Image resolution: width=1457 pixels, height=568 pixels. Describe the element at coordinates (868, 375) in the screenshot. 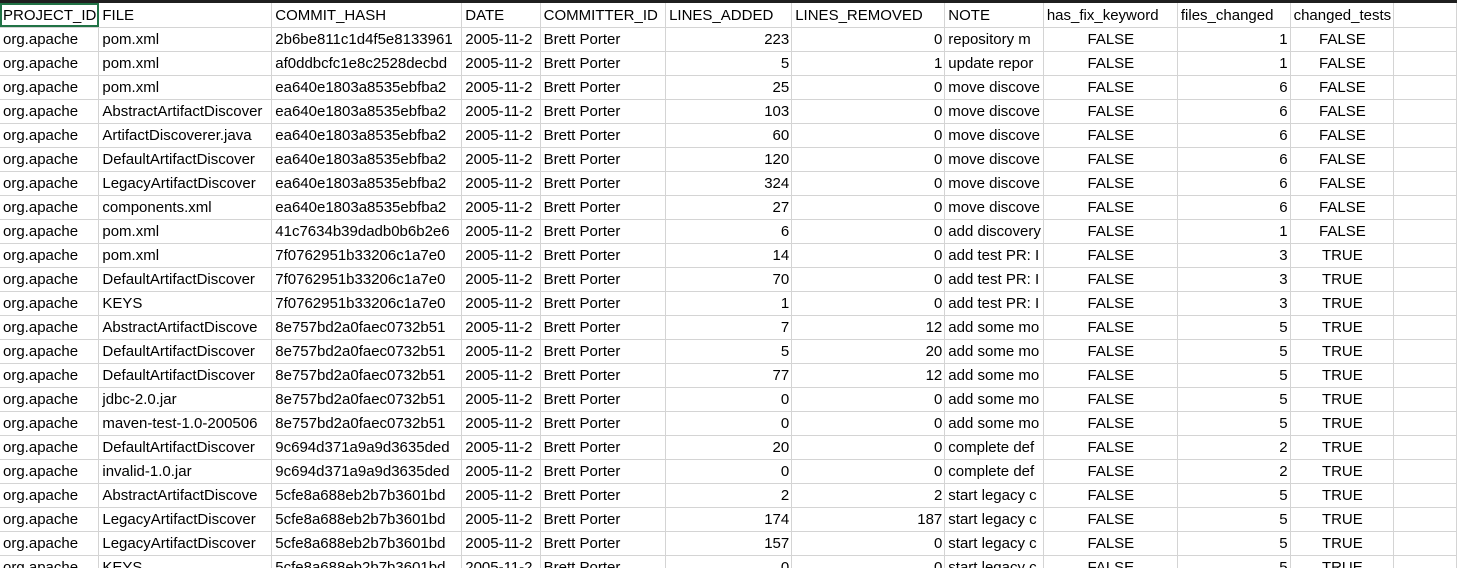

I see `cell-lines-removed: 12` at that location.